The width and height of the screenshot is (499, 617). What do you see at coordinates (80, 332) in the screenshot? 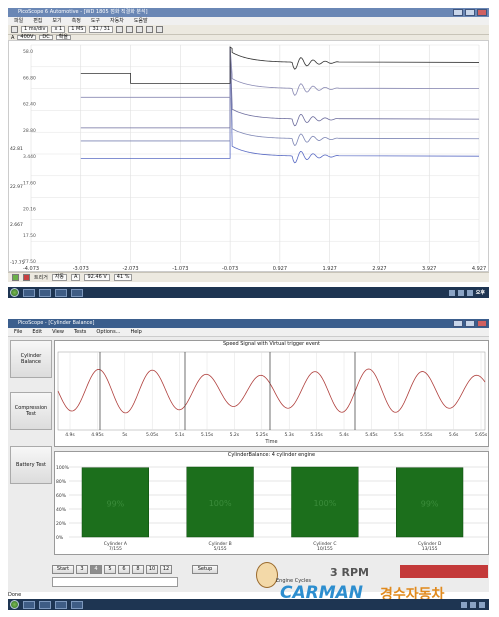
I see `menu-item: Tests` at bounding box center [80, 332].